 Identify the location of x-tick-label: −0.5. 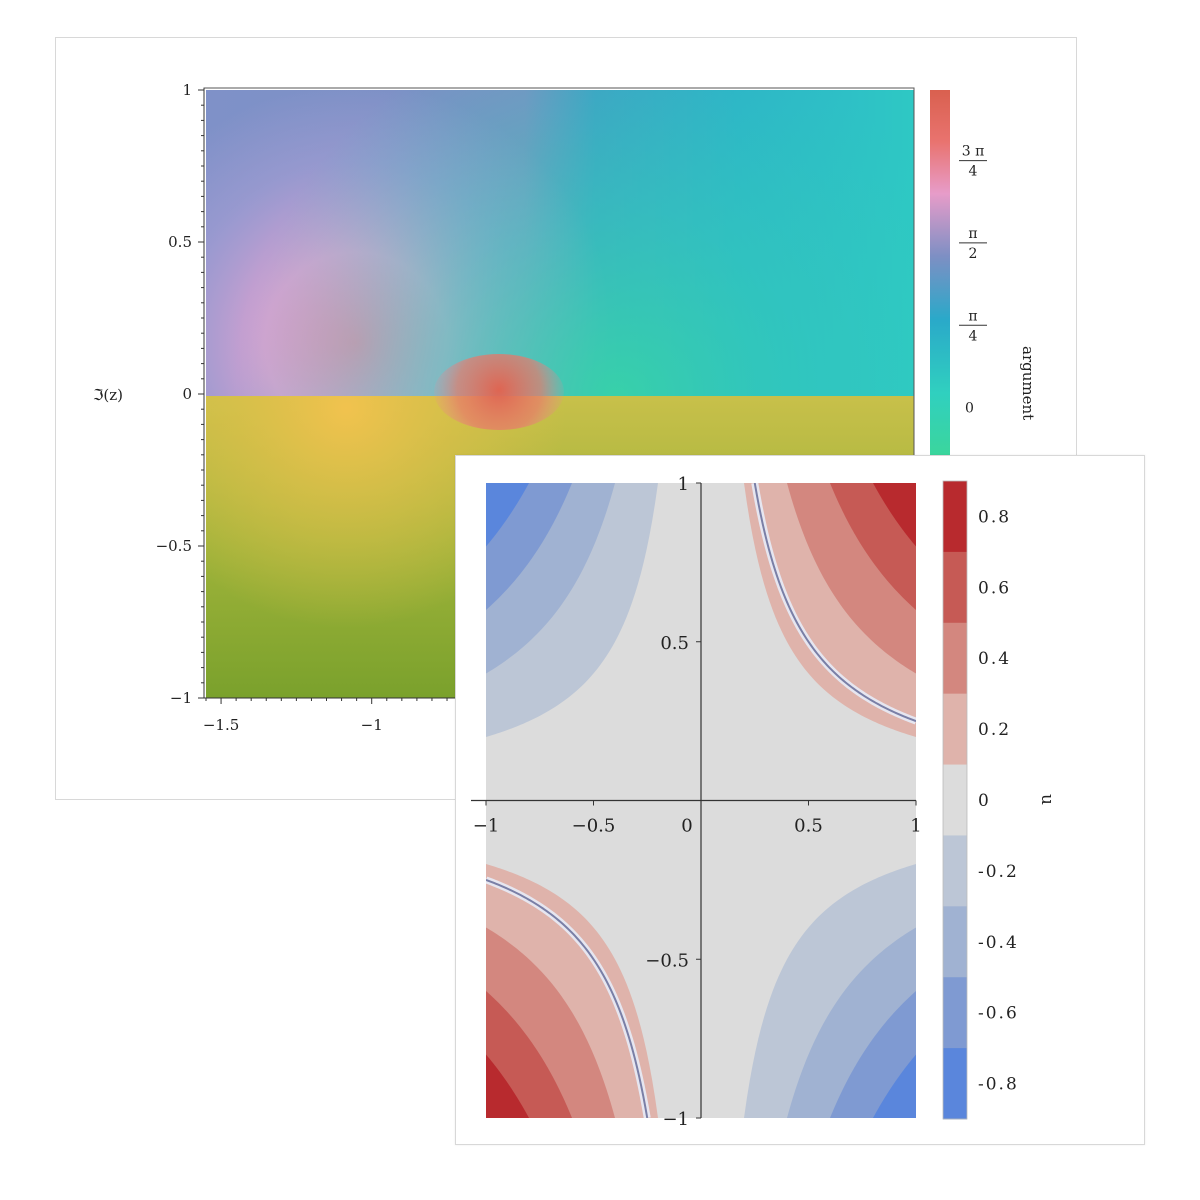
(594, 826).